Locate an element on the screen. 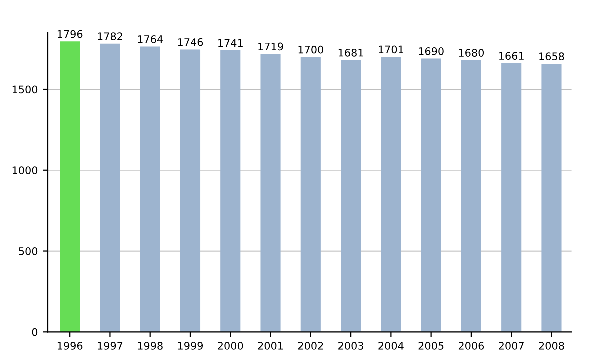 Image resolution: width=600 pixels, height=350 pixels. data-label: 1719 is located at coordinates (271, 46).